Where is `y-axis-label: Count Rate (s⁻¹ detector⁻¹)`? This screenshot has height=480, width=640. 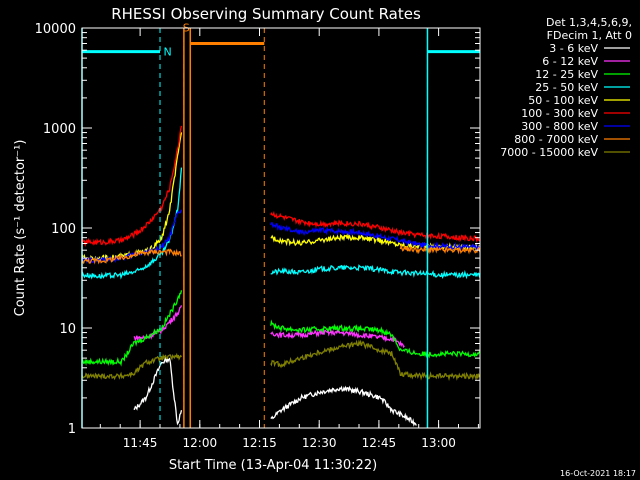
y-axis-label: Count Rate (s⁻¹ detector⁻¹) is located at coordinates (20, 228).